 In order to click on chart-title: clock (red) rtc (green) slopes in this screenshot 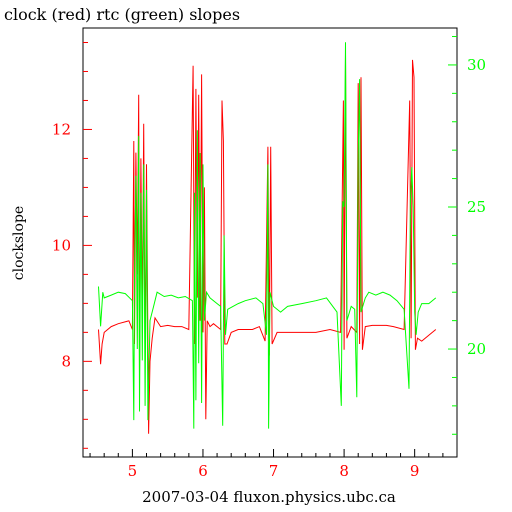, I will do `click(122, 14)`.